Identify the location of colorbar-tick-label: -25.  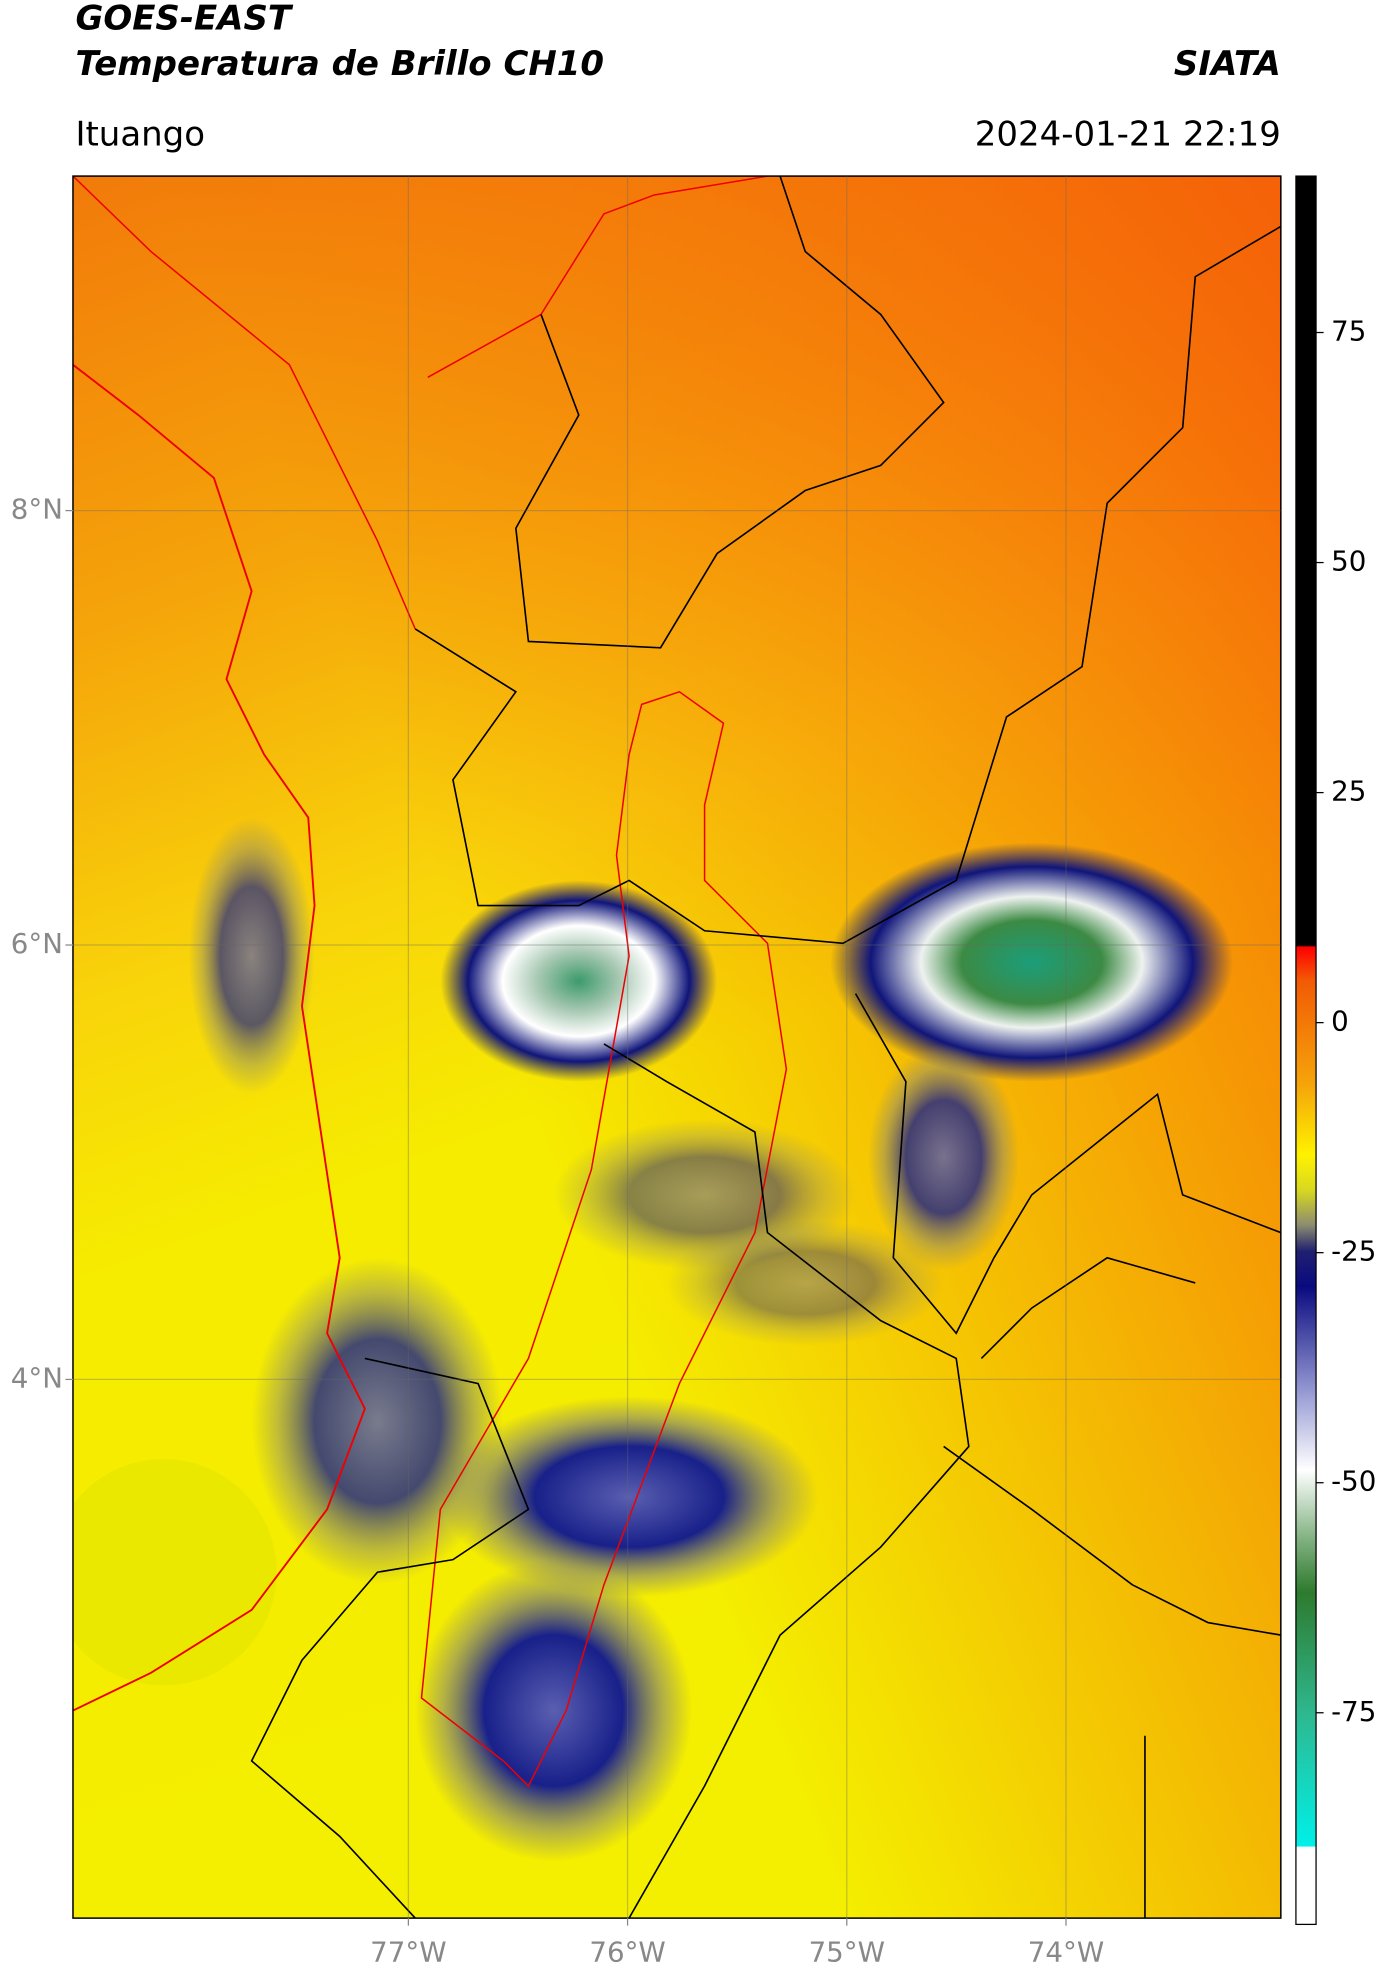
(1353, 1251).